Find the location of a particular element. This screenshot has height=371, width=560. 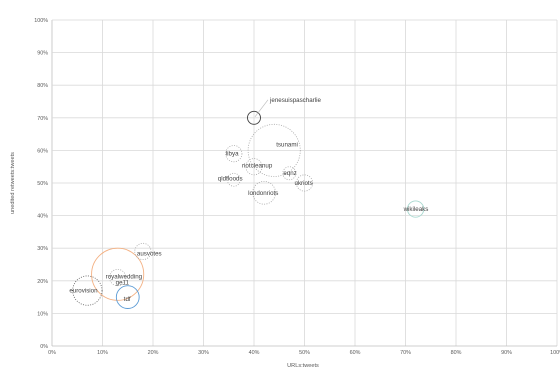

bubble-ausvotes is located at coordinates (143, 251).